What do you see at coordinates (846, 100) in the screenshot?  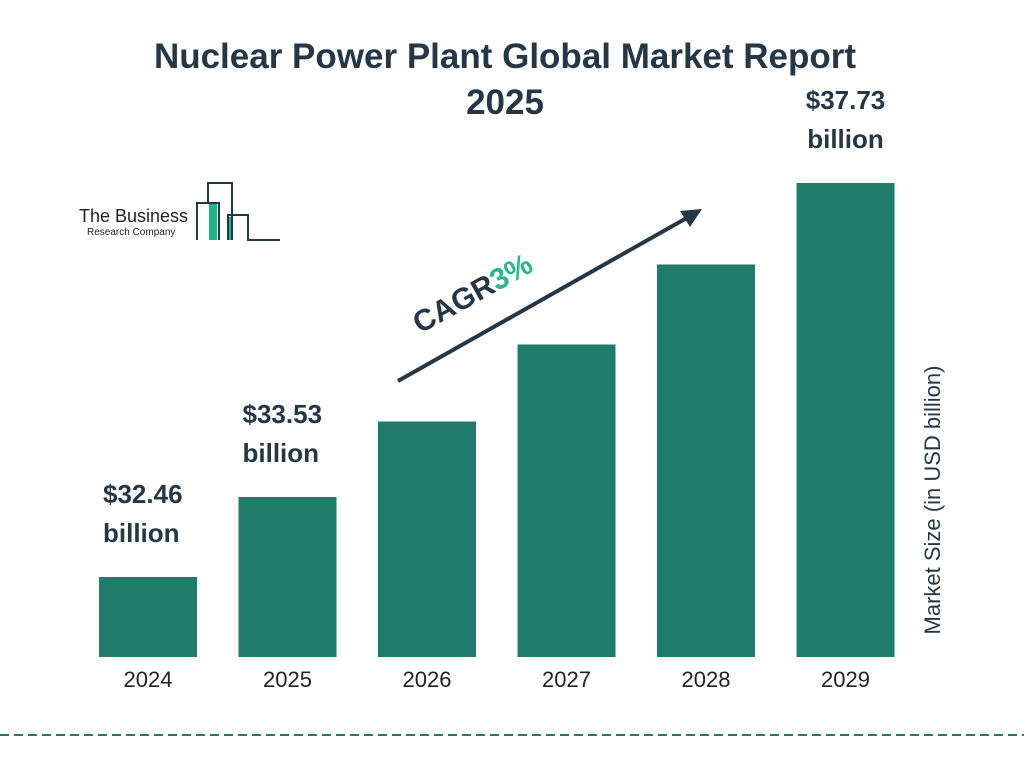 I see `data-label-value: $37.73` at bounding box center [846, 100].